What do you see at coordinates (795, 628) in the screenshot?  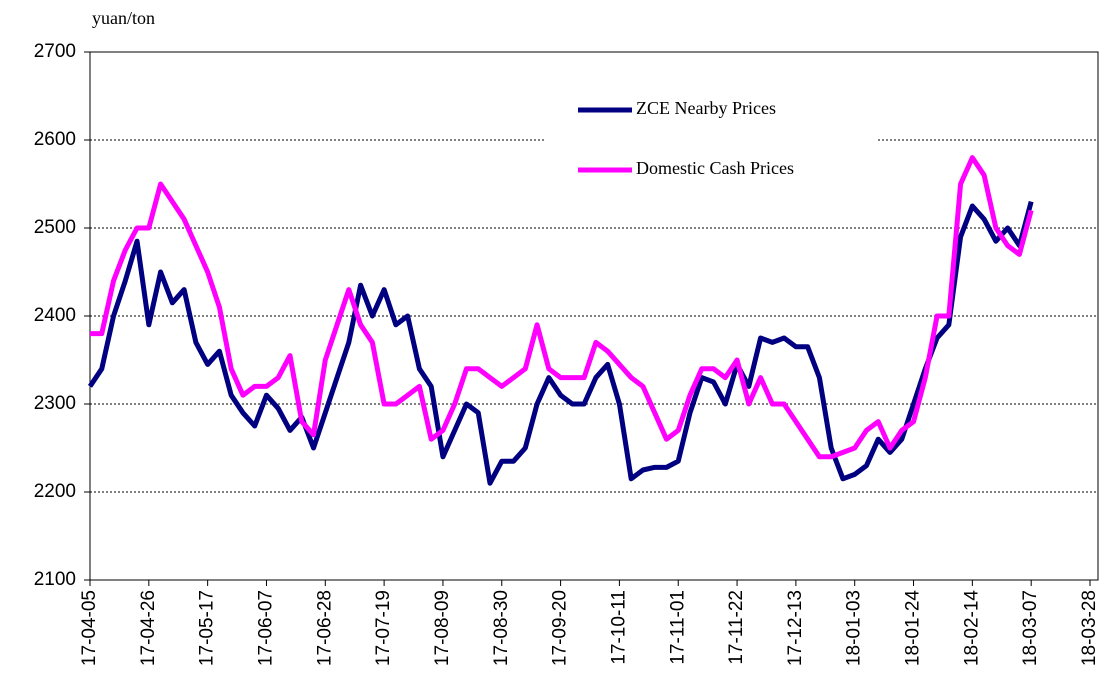 I see `x-tick-label: 17-12-13` at bounding box center [795, 628].